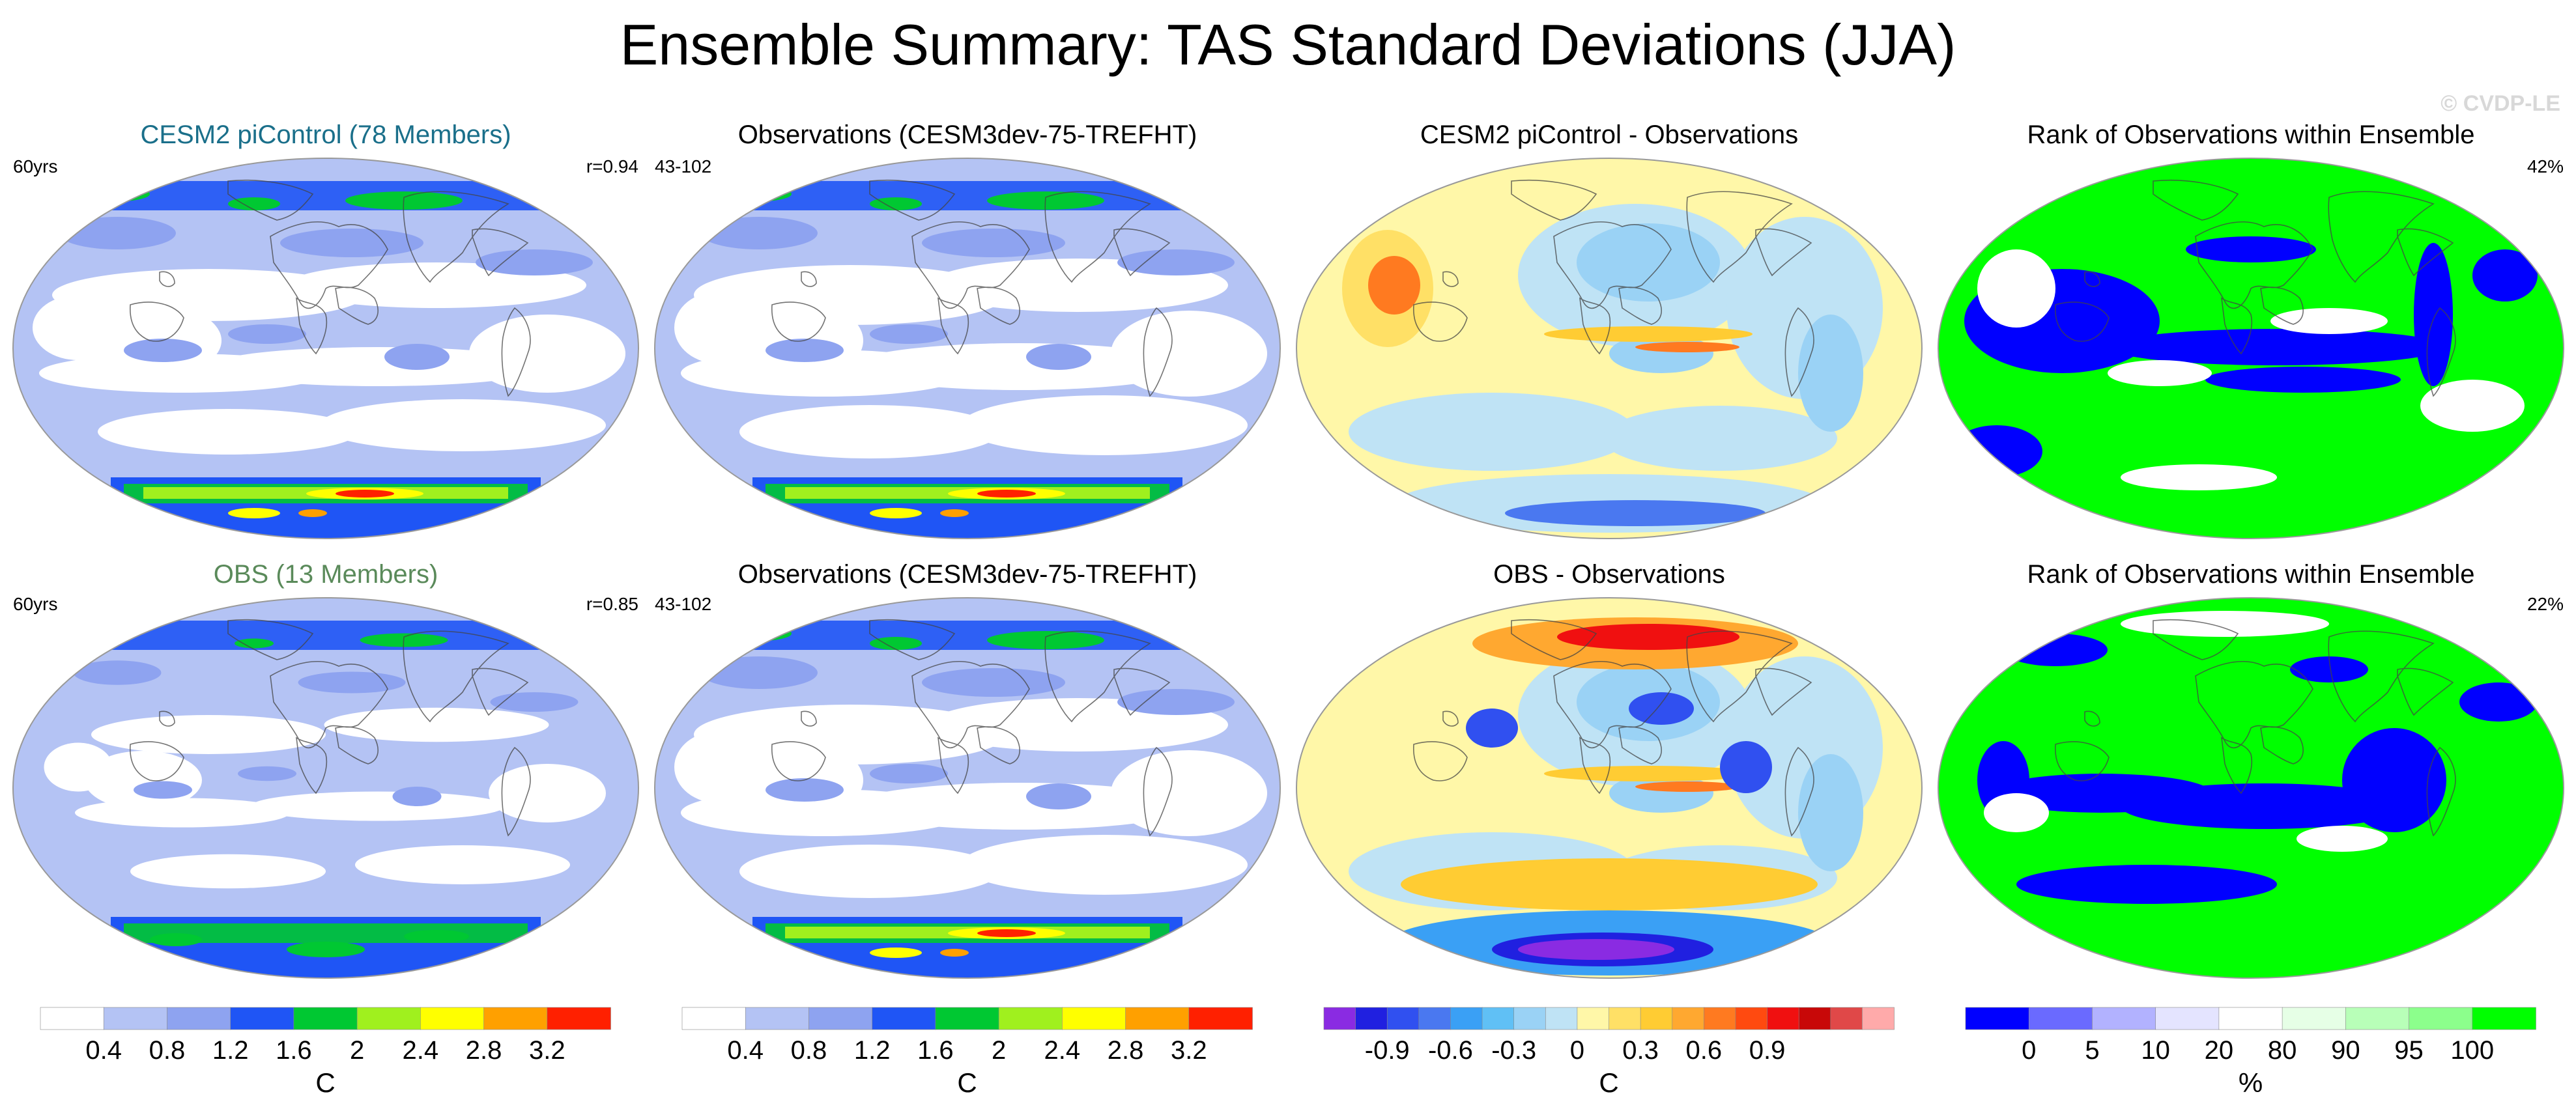  Describe the element at coordinates (612, 166) in the screenshot. I see `panel-right-label: r=0.94` at that location.